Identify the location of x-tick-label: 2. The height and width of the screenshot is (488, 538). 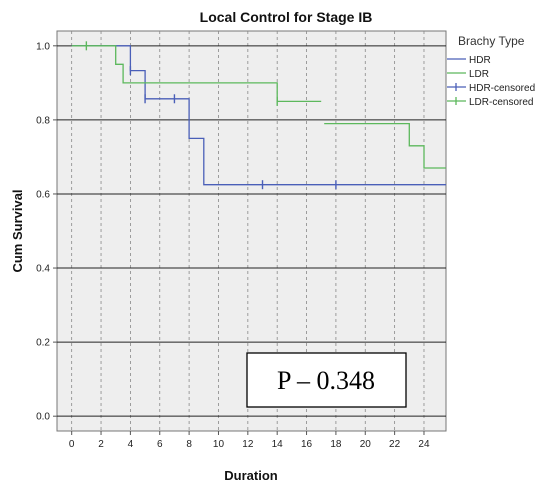
(101, 444).